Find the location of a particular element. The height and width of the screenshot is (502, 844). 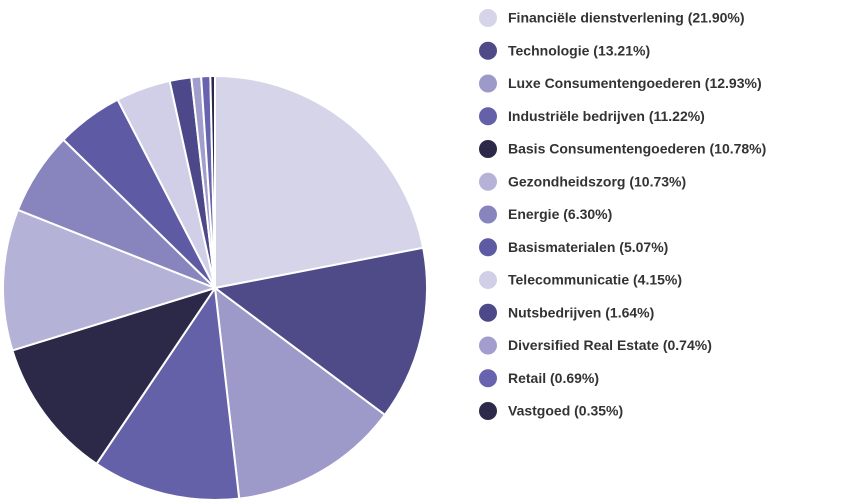

legend-label: Technologie (13.21%) is located at coordinates (579, 50).